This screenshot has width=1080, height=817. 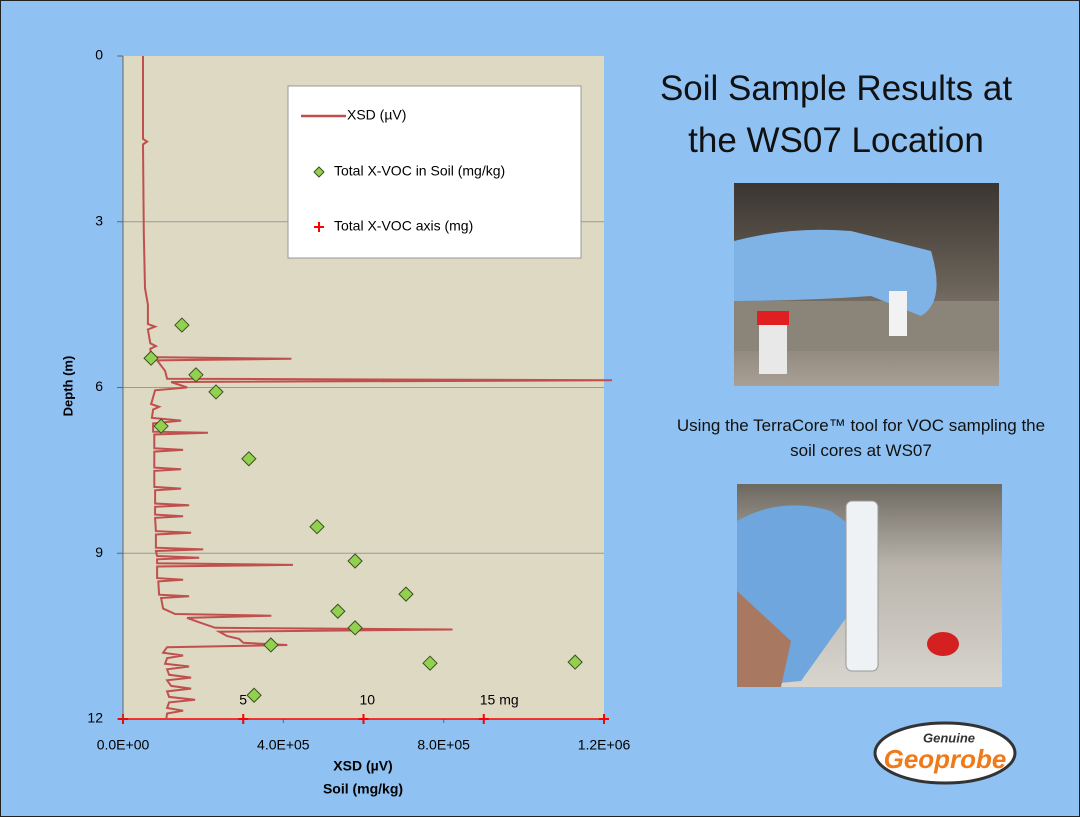 I want to click on legend-swatch, so click(x=319, y=172).